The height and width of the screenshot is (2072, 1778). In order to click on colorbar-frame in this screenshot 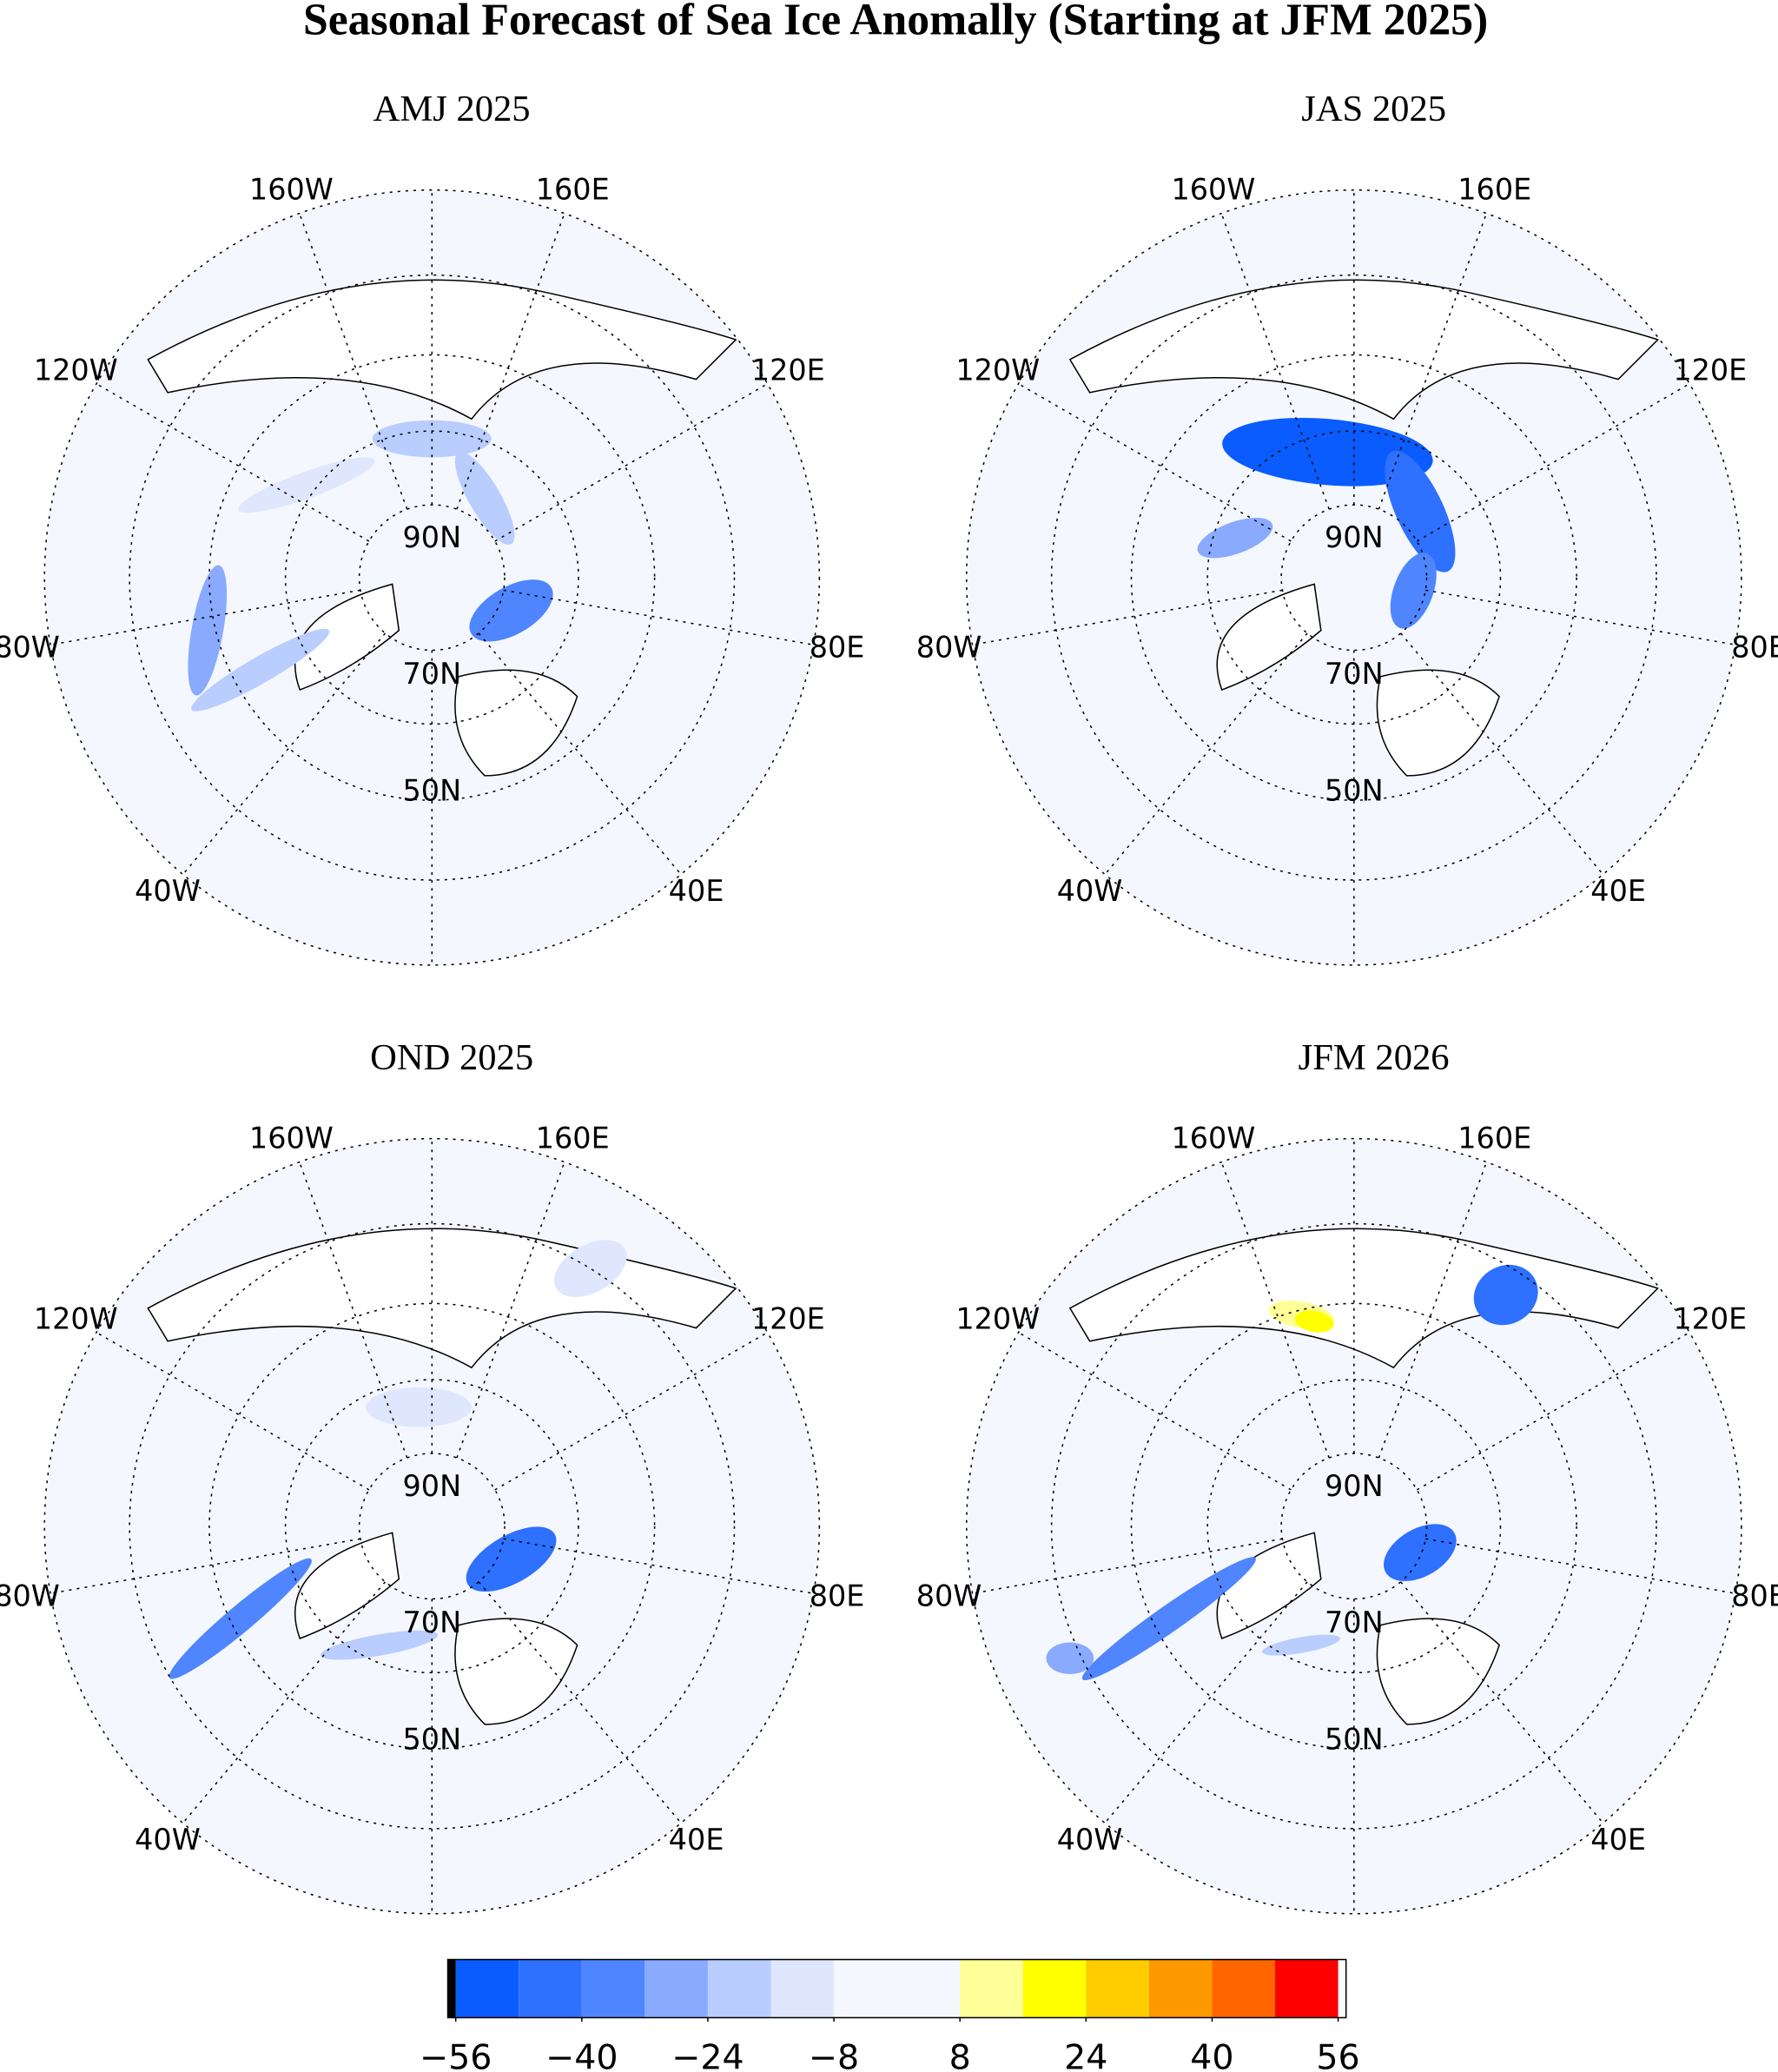, I will do `click(896, 1988)`.